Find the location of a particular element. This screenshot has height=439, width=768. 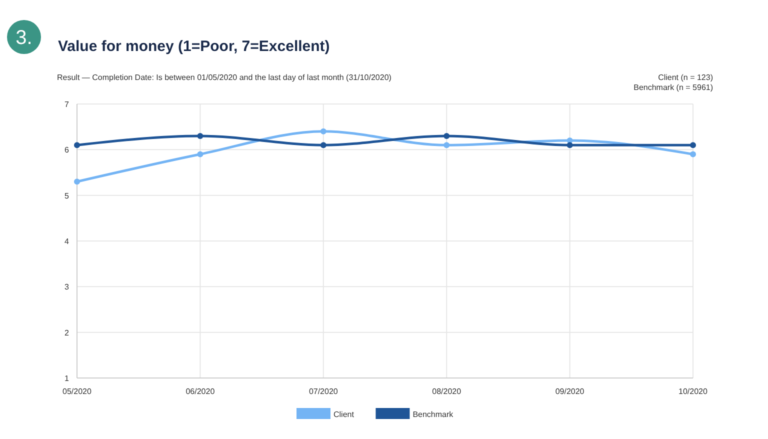

y-tick-label: 1 is located at coordinates (67, 378).